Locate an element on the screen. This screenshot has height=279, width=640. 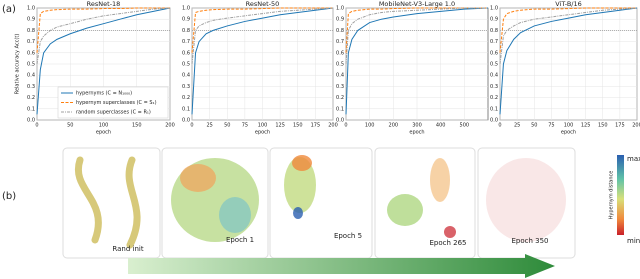
snapshot-label: Epoch 265 is located at coordinates (447, 243).